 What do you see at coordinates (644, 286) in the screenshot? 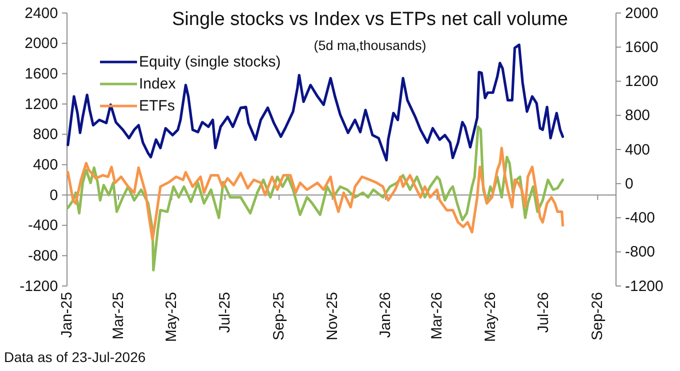
I see `y2-tick-label: -1200` at bounding box center [644, 286].